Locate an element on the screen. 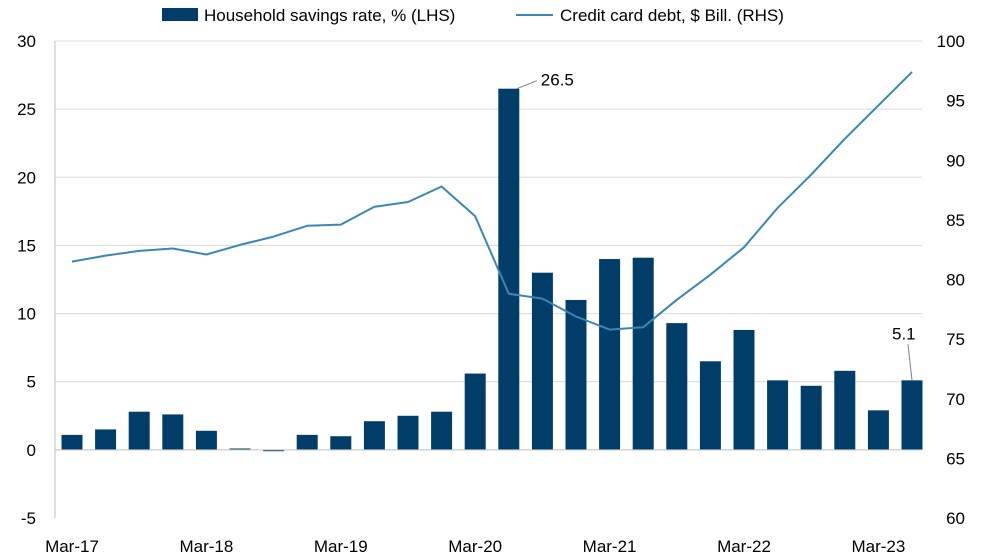 This screenshot has height=558, width=992. legend-label-credit-card-debt: Credit card debt, $ Bill. (RHS) is located at coordinates (672, 15).